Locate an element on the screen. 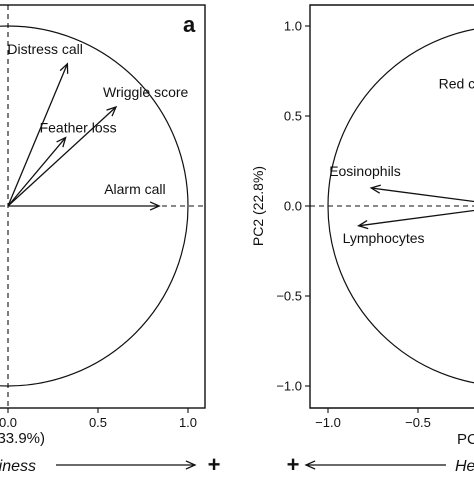 This screenshot has width=474, height=479. axis-direction-arrow-a is located at coordinates (126, 465).